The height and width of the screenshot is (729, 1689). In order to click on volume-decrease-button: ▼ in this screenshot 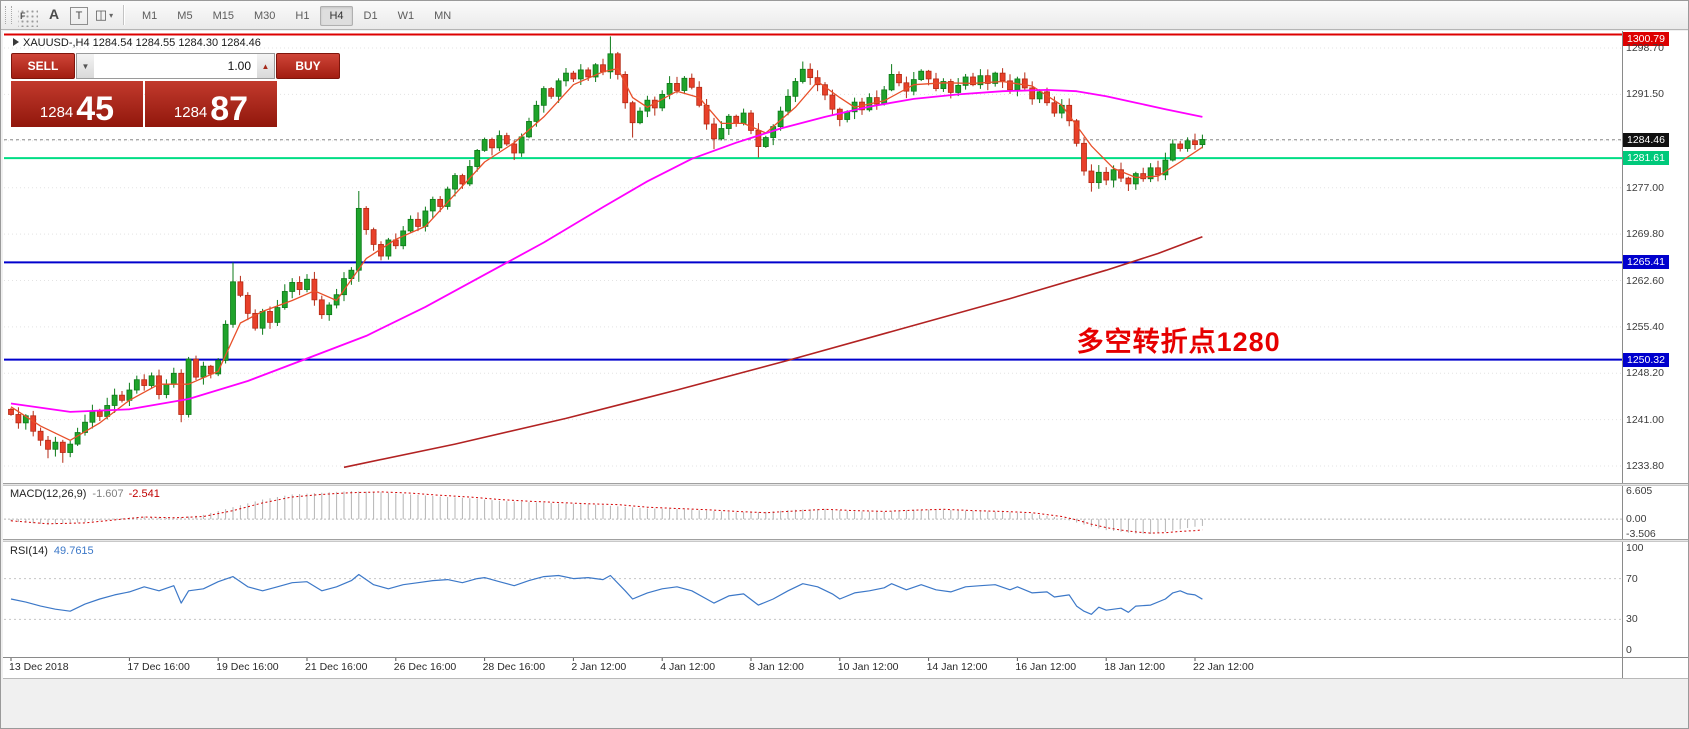, I will do `click(85, 66)`.